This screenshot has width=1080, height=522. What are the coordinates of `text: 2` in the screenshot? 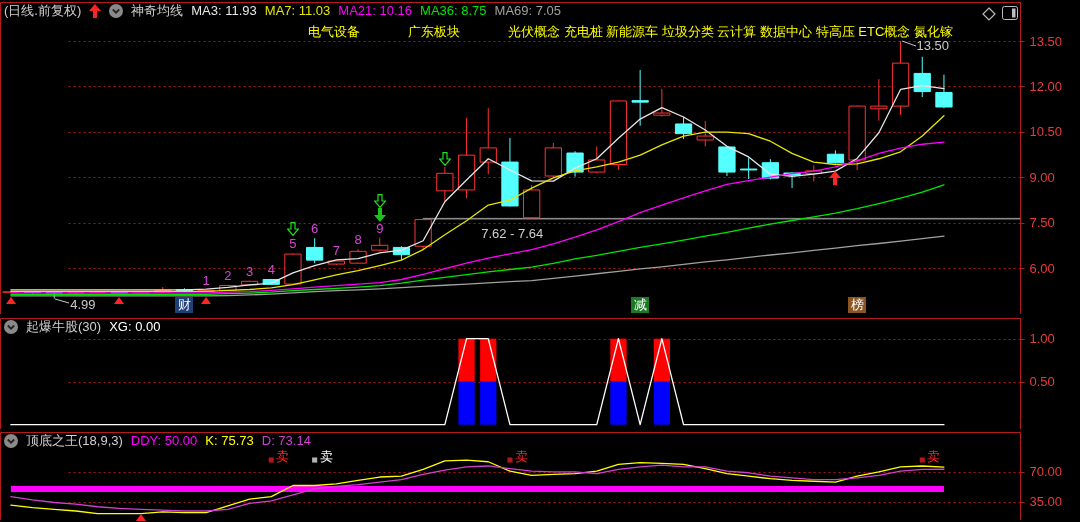 It's located at (228, 275).